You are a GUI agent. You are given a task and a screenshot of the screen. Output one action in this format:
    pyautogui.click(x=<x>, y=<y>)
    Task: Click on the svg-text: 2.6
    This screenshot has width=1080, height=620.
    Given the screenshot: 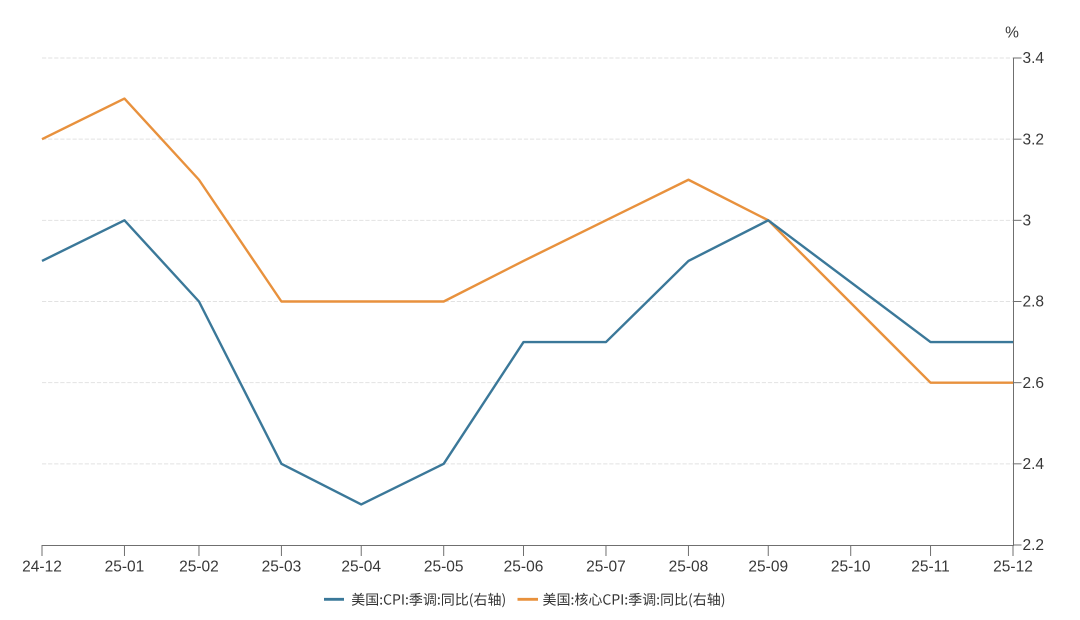 What is the action you would take?
    pyautogui.click(x=1034, y=383)
    